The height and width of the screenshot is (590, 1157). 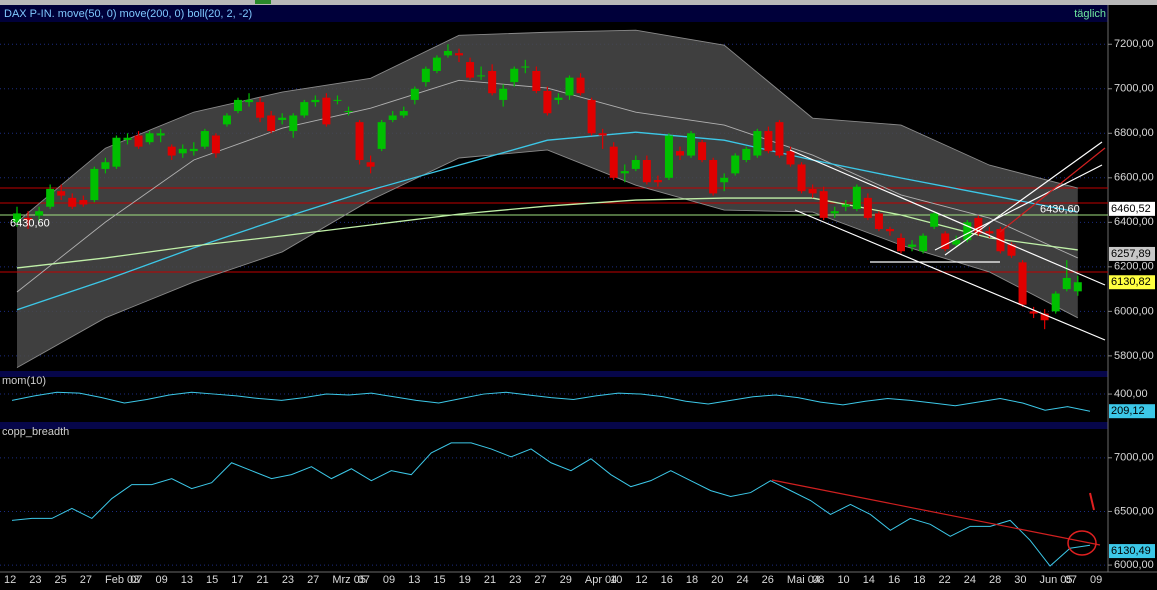 What do you see at coordinates (237, 580) in the screenshot?
I see `x-tick-label: 17` at bounding box center [237, 580].